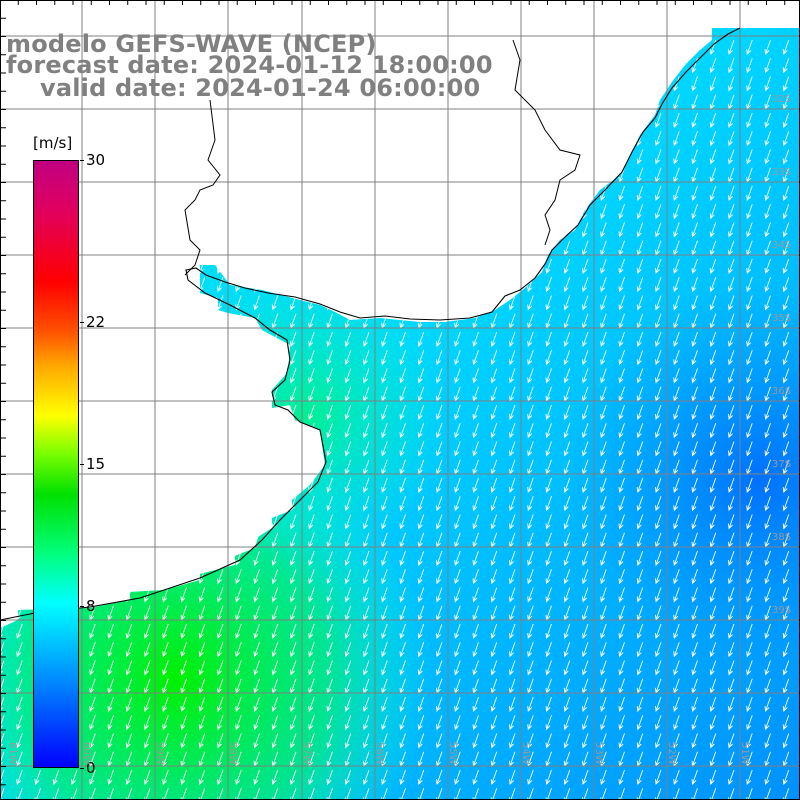 The width and height of the screenshot is (800, 800). What do you see at coordinates (86, 753) in the screenshot?
I see `longitude-label: 60W` at bounding box center [86, 753].